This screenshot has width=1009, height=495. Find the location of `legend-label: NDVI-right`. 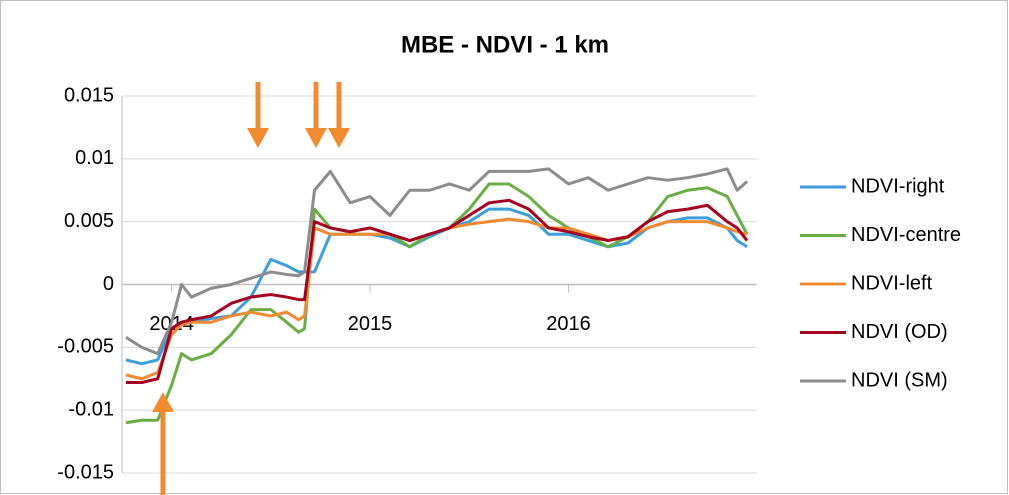

legend-label: NDVI-right is located at coordinates (898, 186).